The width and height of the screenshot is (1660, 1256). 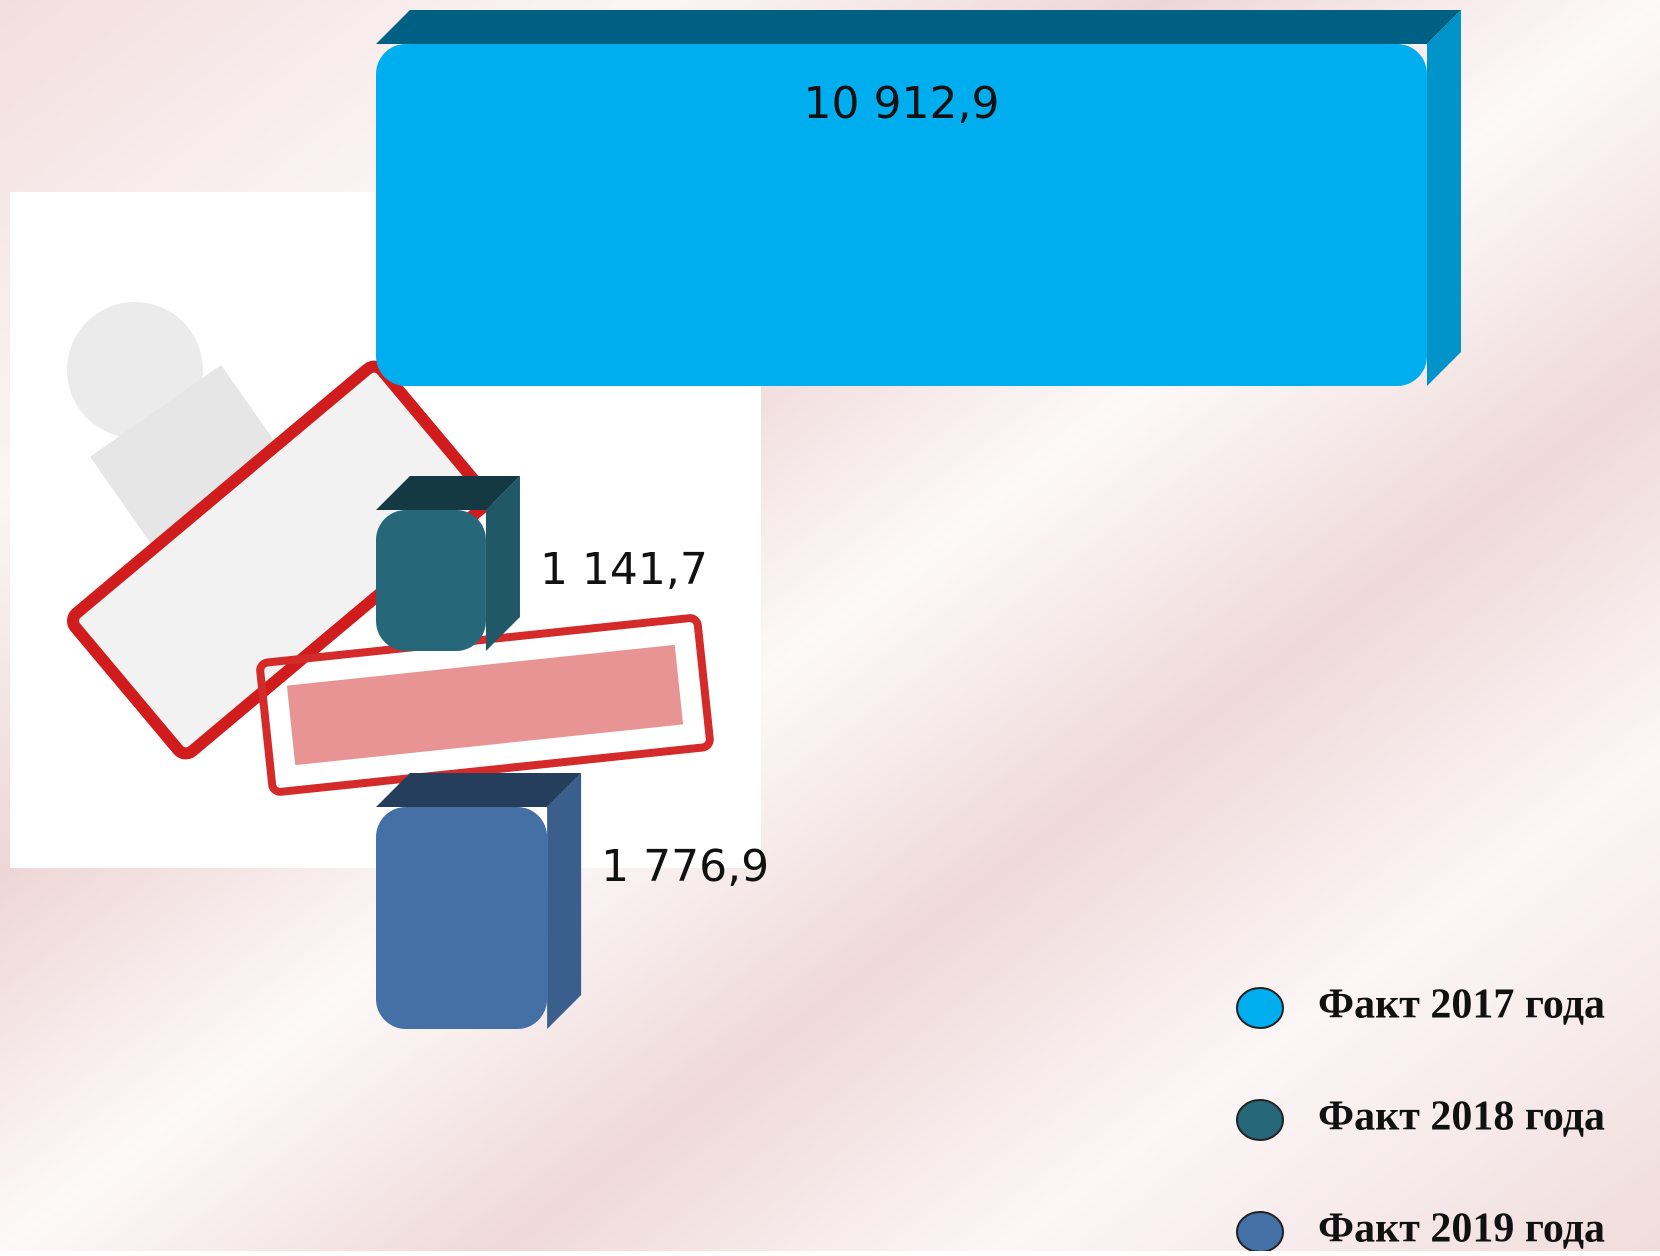 I want to click on legend-label: Факт 2019 года, so click(x=1461, y=1228).